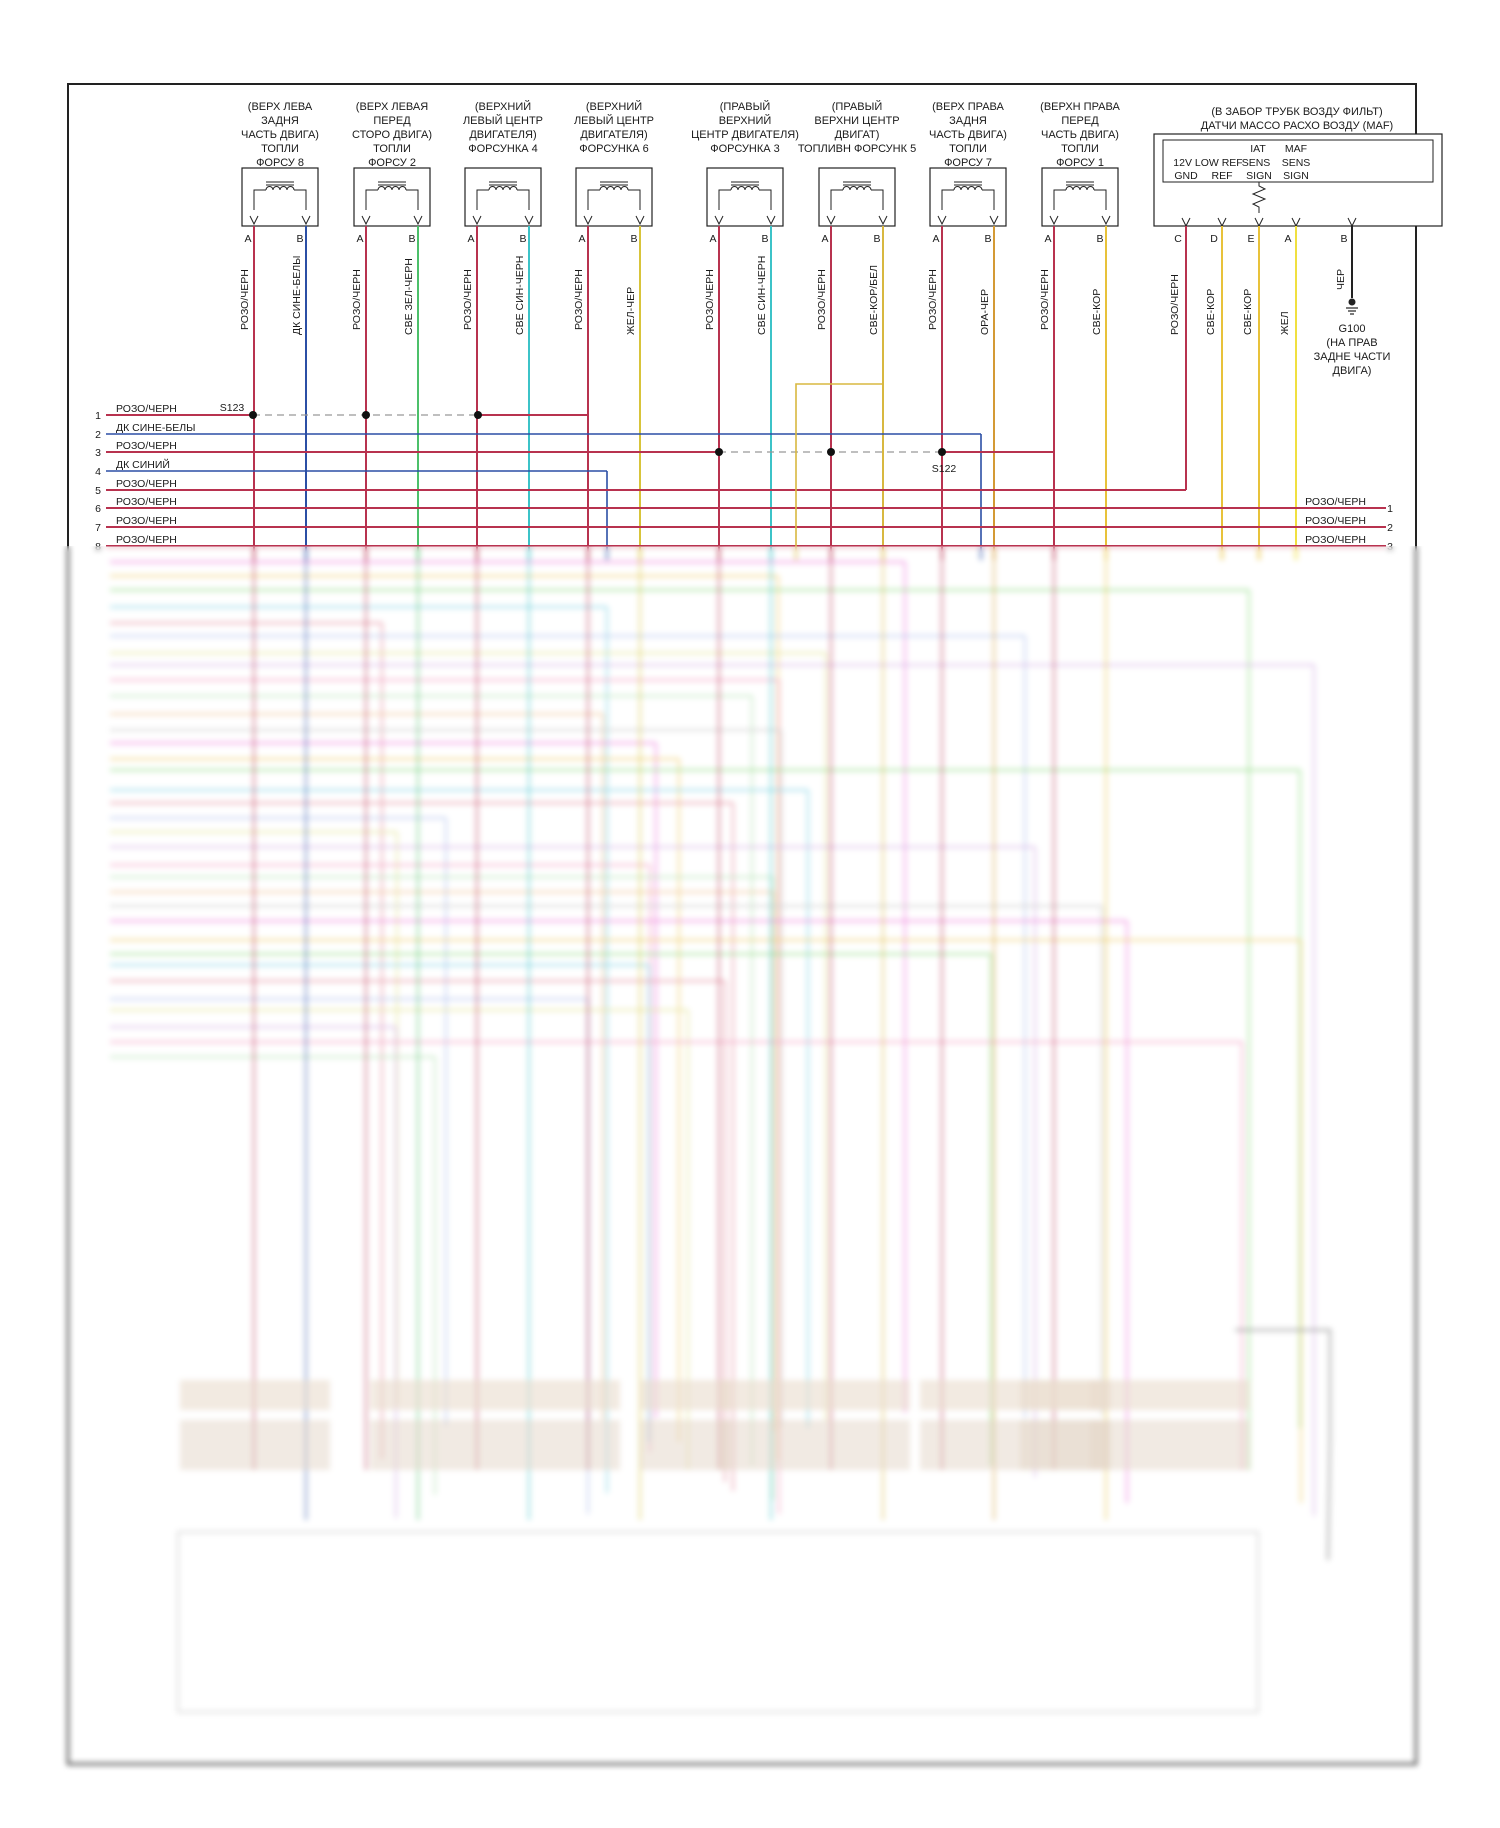 The width and height of the screenshot is (1500, 1828). I want to click on wire-inj5-b-route, so click(839, 450).